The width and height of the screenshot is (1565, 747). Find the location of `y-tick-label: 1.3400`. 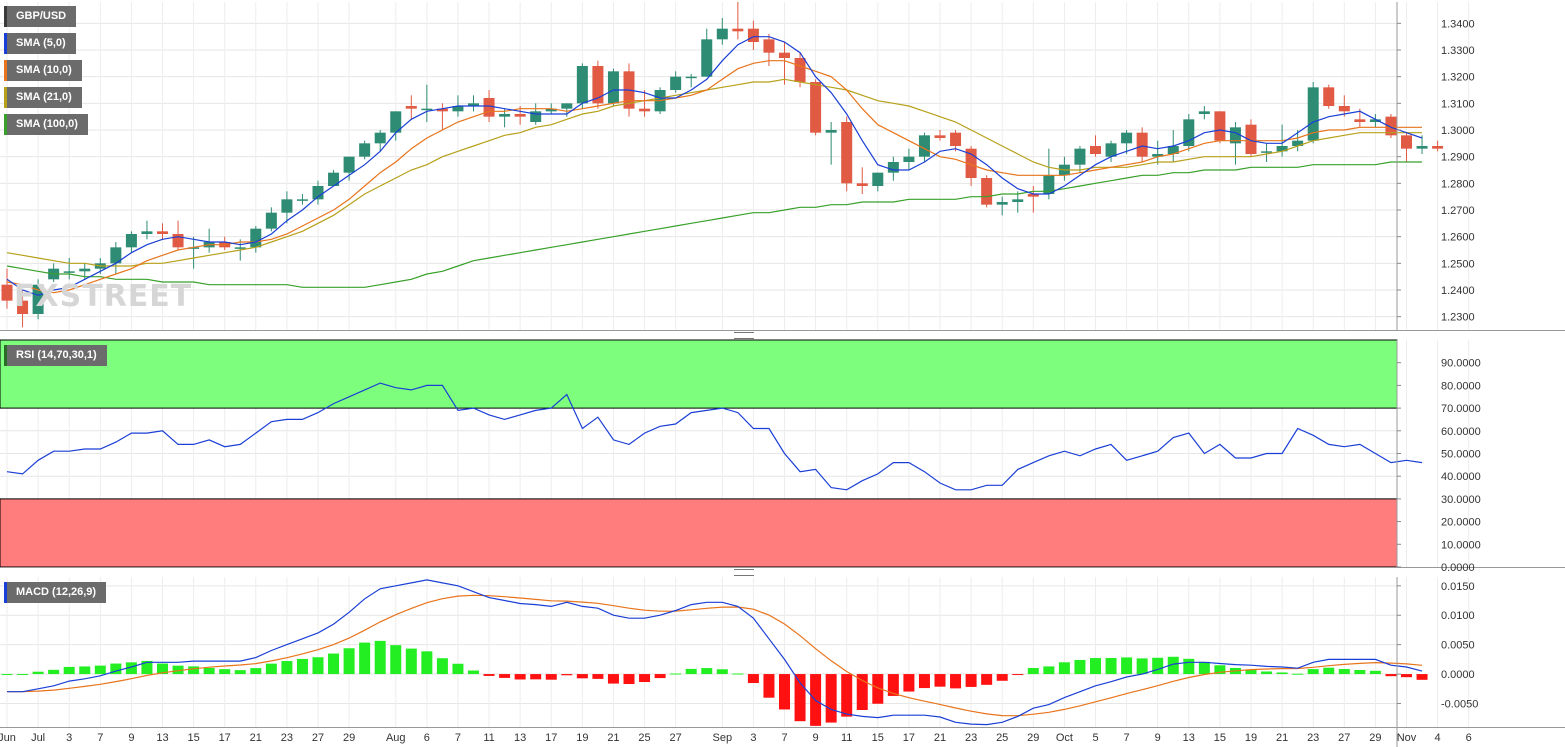

y-tick-label: 1.3400 is located at coordinates (1458, 24).